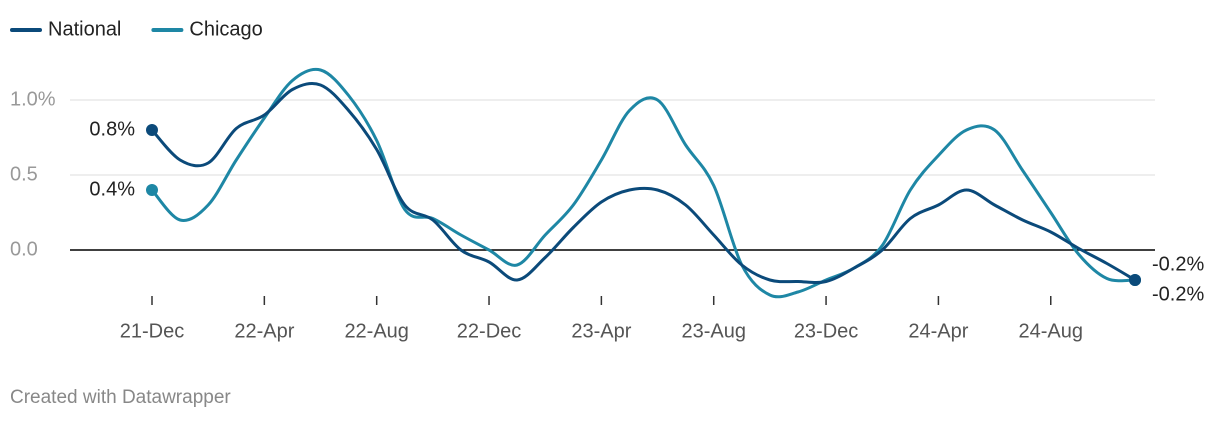 The height and width of the screenshot is (424, 1220). I want to click on x-tick-label: 23-Dec, so click(826, 331).